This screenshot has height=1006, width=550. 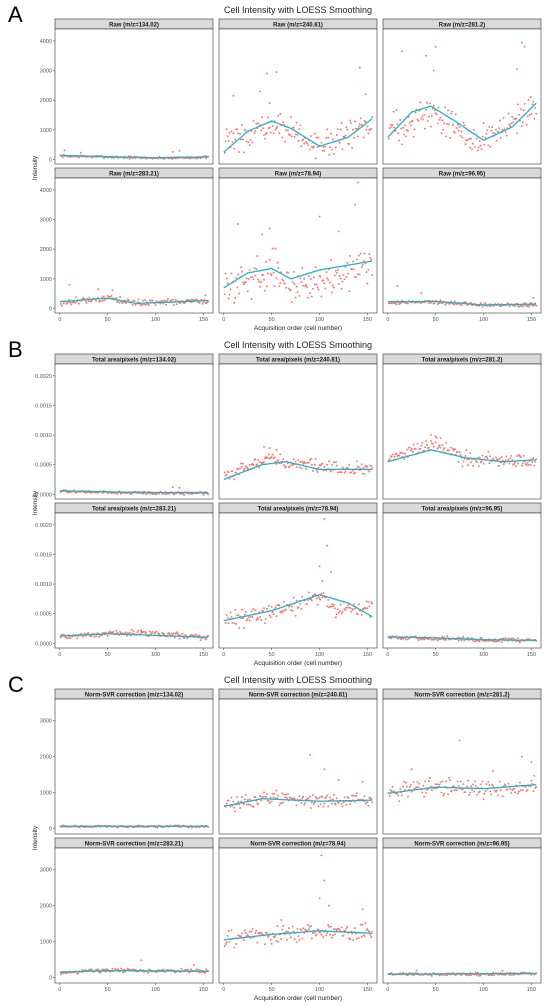 What do you see at coordinates (462, 915) in the screenshot?
I see `plot-area` at bounding box center [462, 915].